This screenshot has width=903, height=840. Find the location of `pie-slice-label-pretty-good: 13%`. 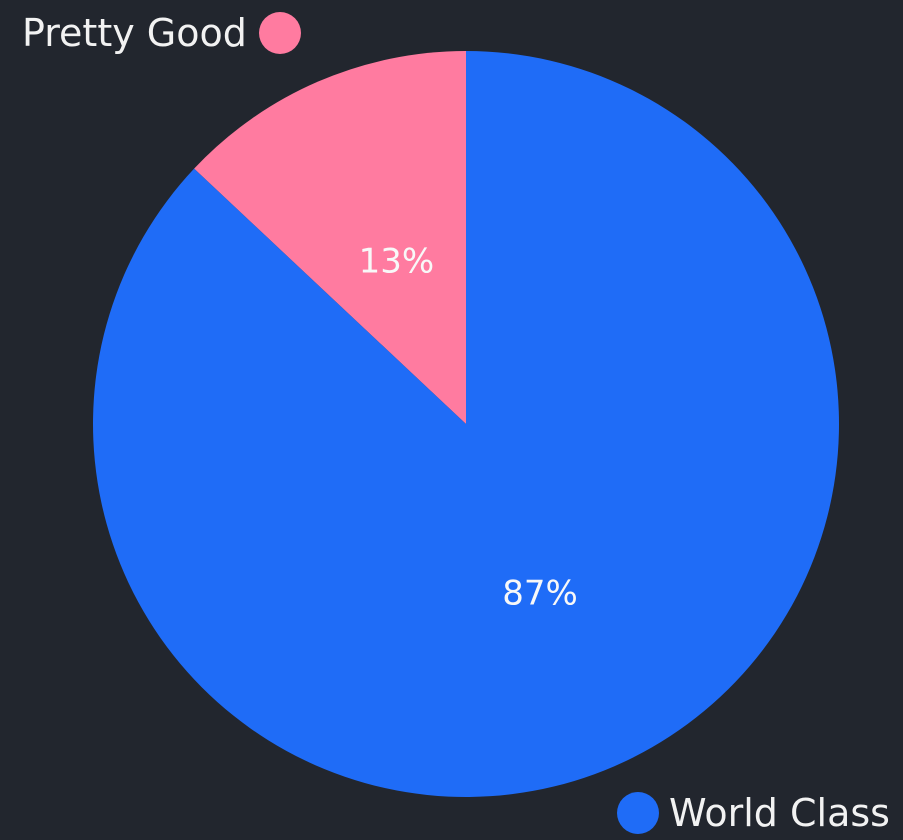

pie-slice-label-pretty-good: 13% is located at coordinates (397, 262).